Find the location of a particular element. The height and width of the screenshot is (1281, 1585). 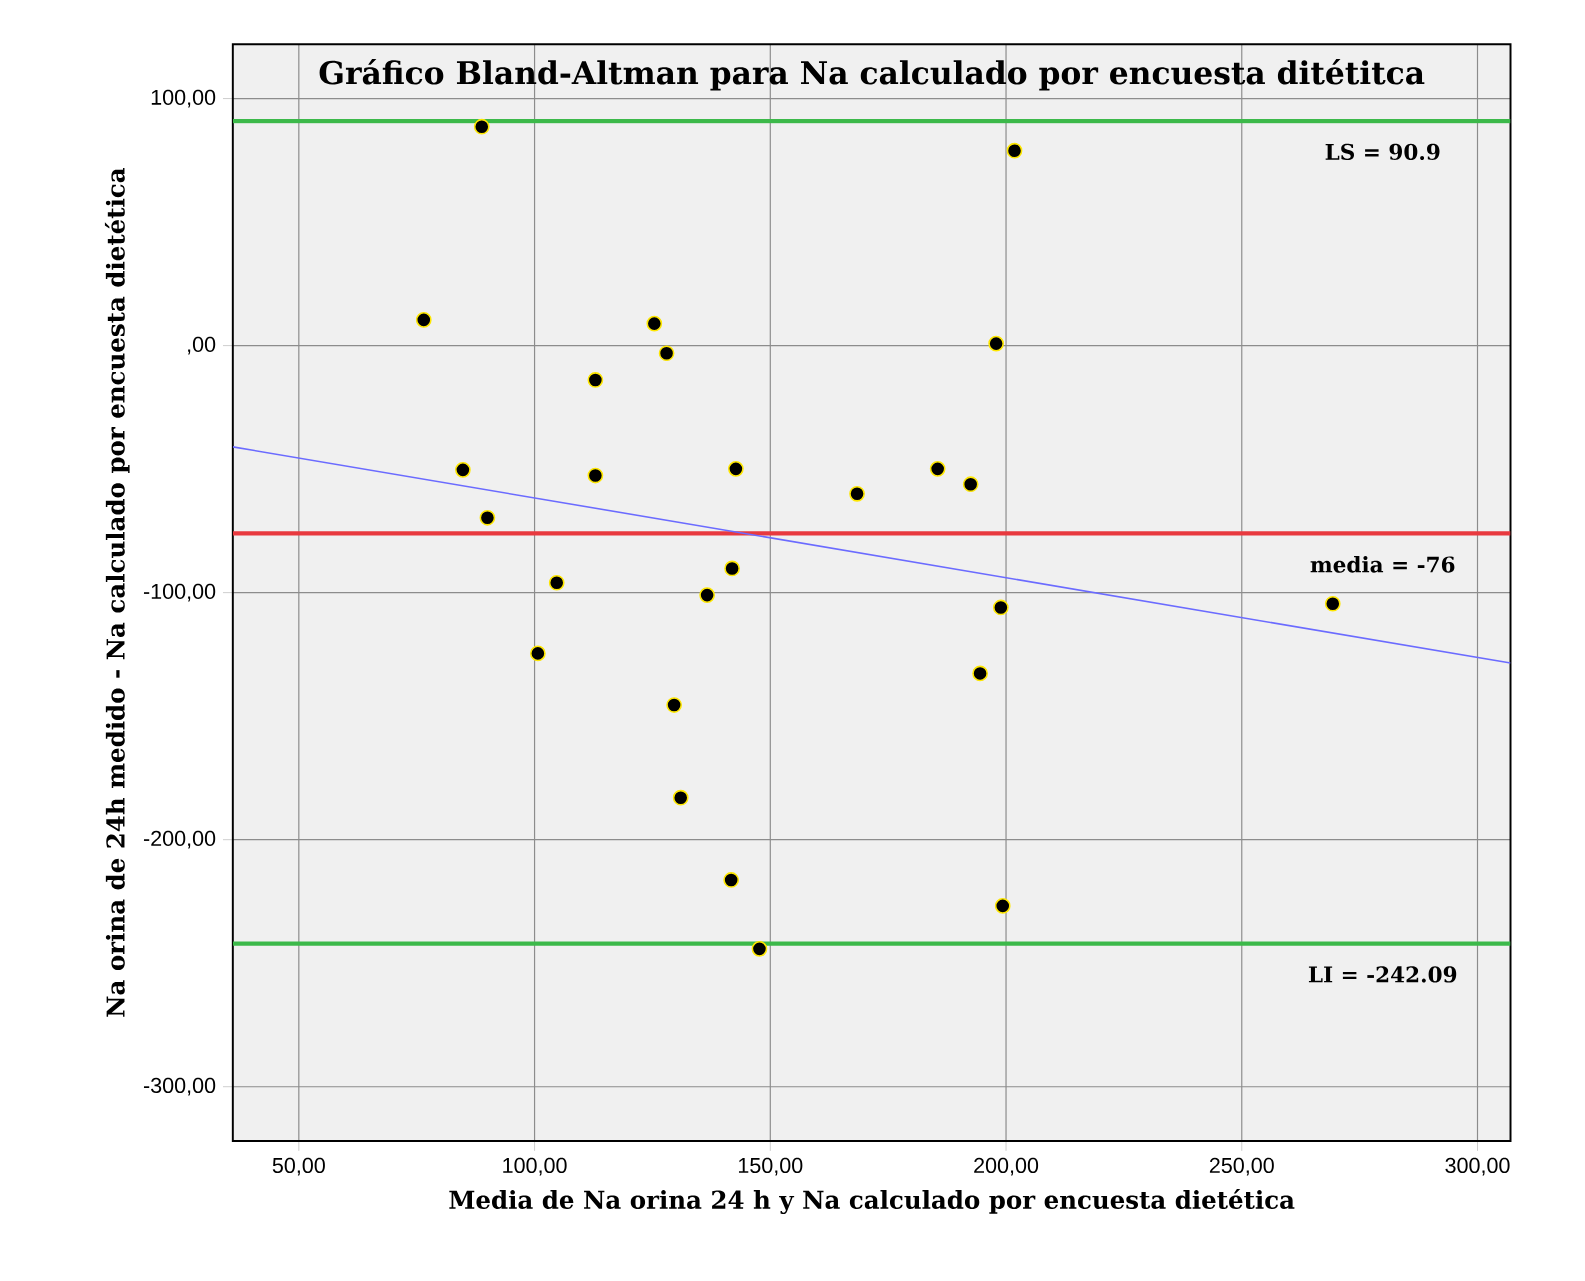

x-axis-title: Media de Na orina 24 h y Na calculado por encuesta dietética is located at coordinates (872, 1202).